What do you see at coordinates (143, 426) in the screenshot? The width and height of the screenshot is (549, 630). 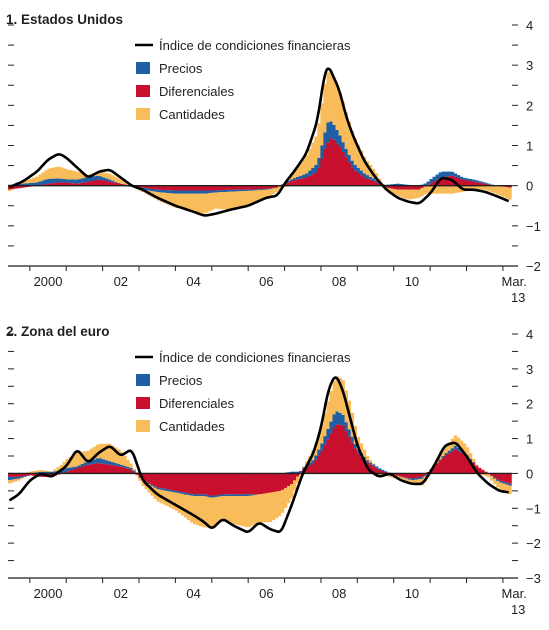 I see `legend-swatch-cantidades` at bounding box center [143, 426].